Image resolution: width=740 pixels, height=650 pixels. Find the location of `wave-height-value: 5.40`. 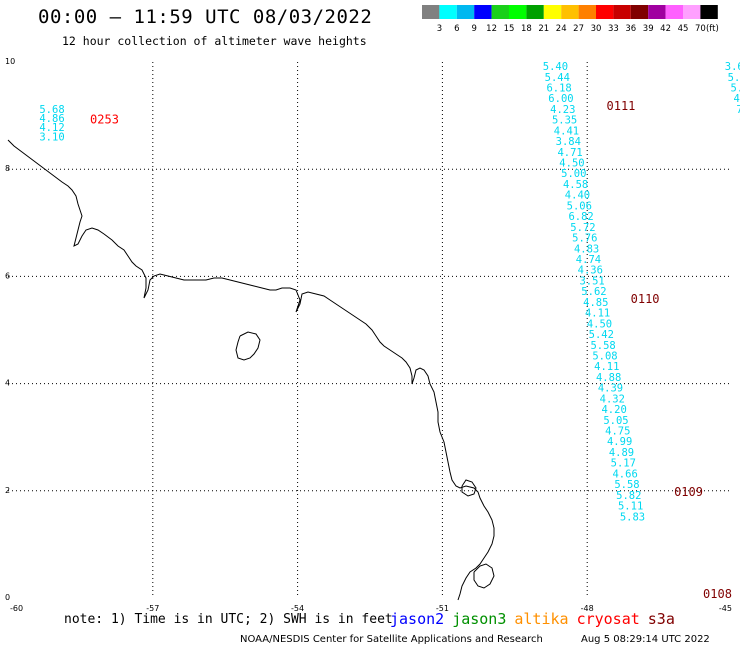

wave-height-value: 5.40 is located at coordinates (555, 67).